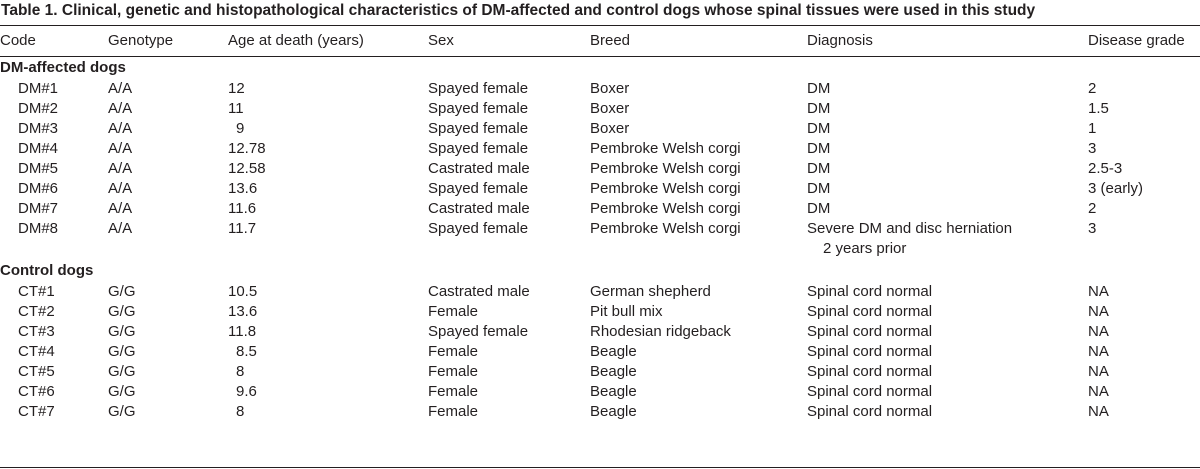  What do you see at coordinates (1136, 40) in the screenshot?
I see `header-grade: Disease grade` at bounding box center [1136, 40].